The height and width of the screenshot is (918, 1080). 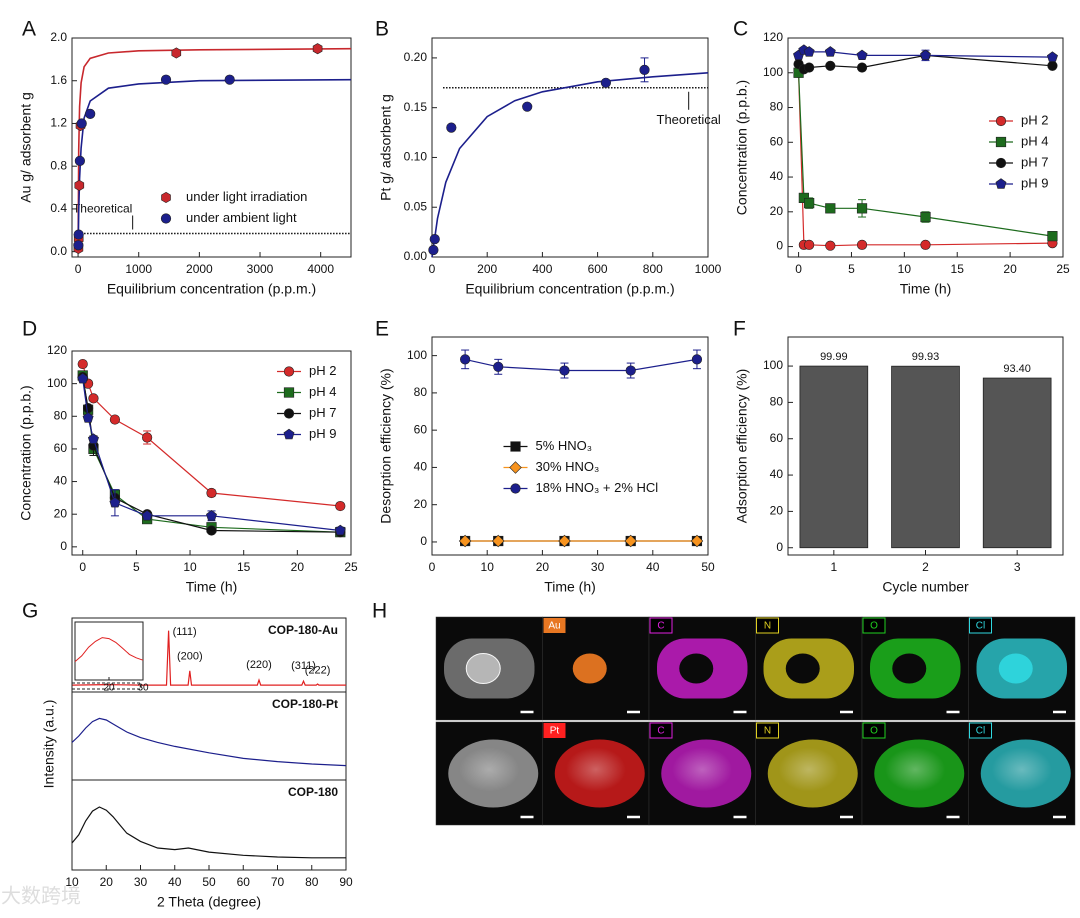 I want to click on x-tick-label: 1, so click(x=833, y=567).